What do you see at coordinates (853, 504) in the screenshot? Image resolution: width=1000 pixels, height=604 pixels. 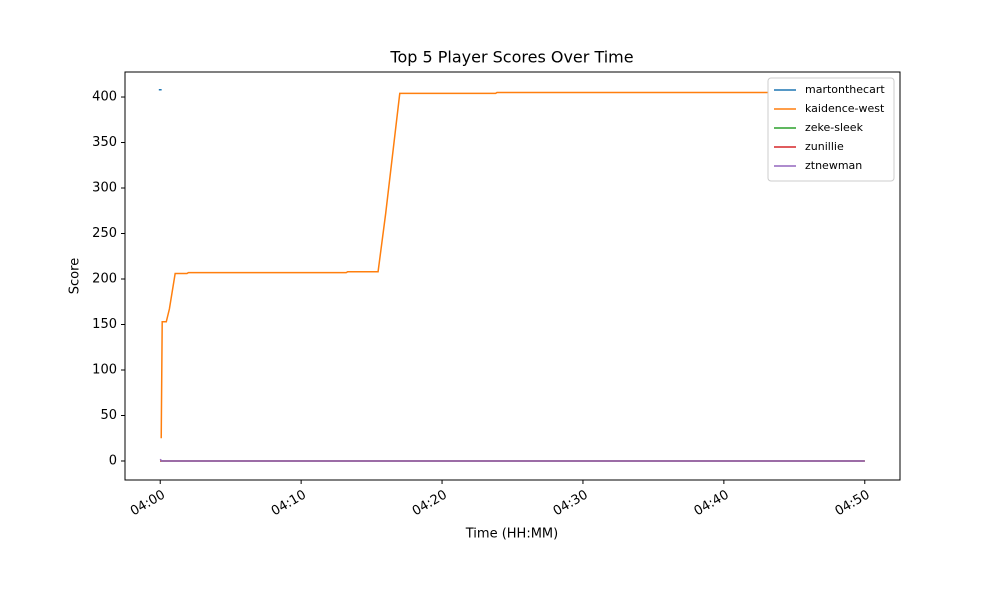 I see `x-tick-label: 04:50` at bounding box center [853, 504].